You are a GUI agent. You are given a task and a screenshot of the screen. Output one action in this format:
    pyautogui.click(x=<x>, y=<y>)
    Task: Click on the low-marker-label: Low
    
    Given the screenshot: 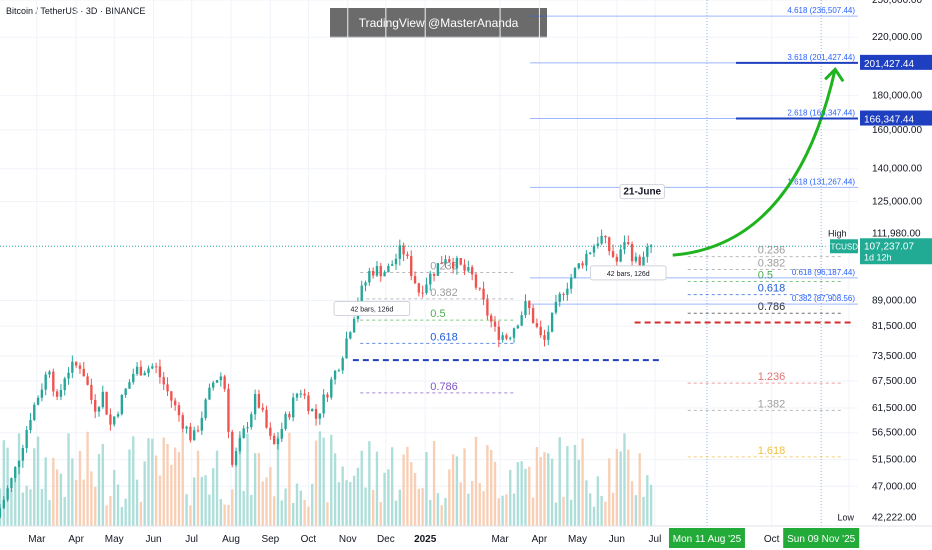 What is the action you would take?
    pyautogui.click(x=845, y=517)
    